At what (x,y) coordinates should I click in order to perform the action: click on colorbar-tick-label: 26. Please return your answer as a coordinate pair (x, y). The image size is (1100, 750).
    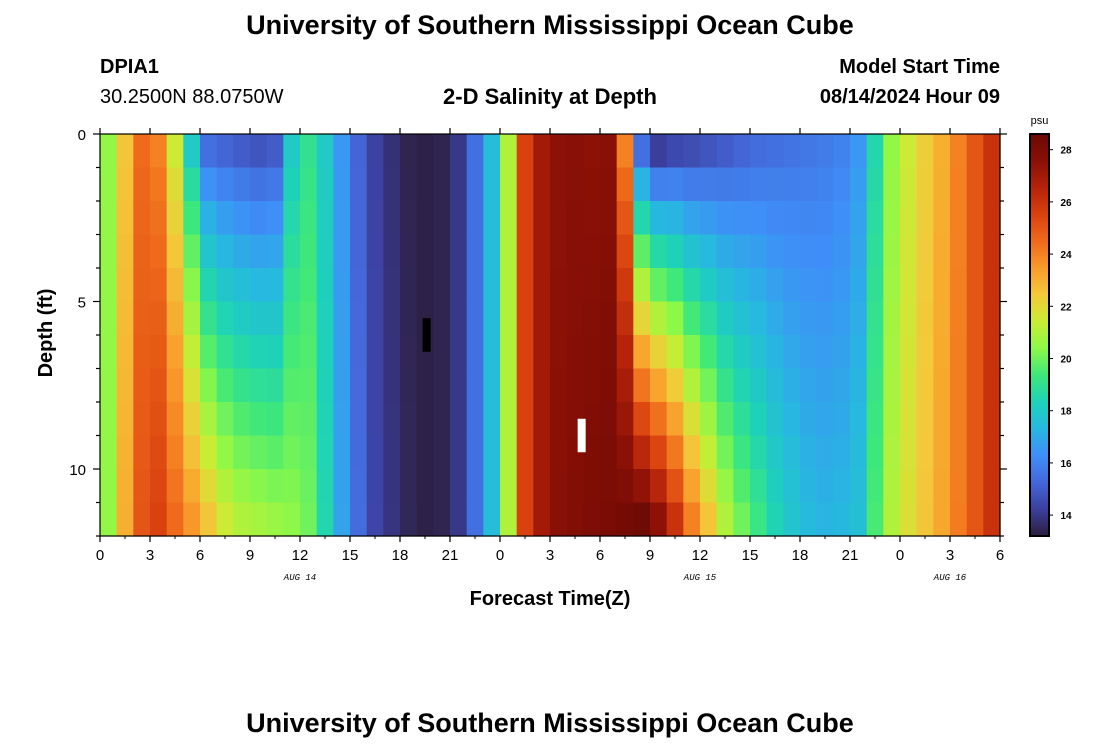
    Looking at the image, I should click on (1066, 203).